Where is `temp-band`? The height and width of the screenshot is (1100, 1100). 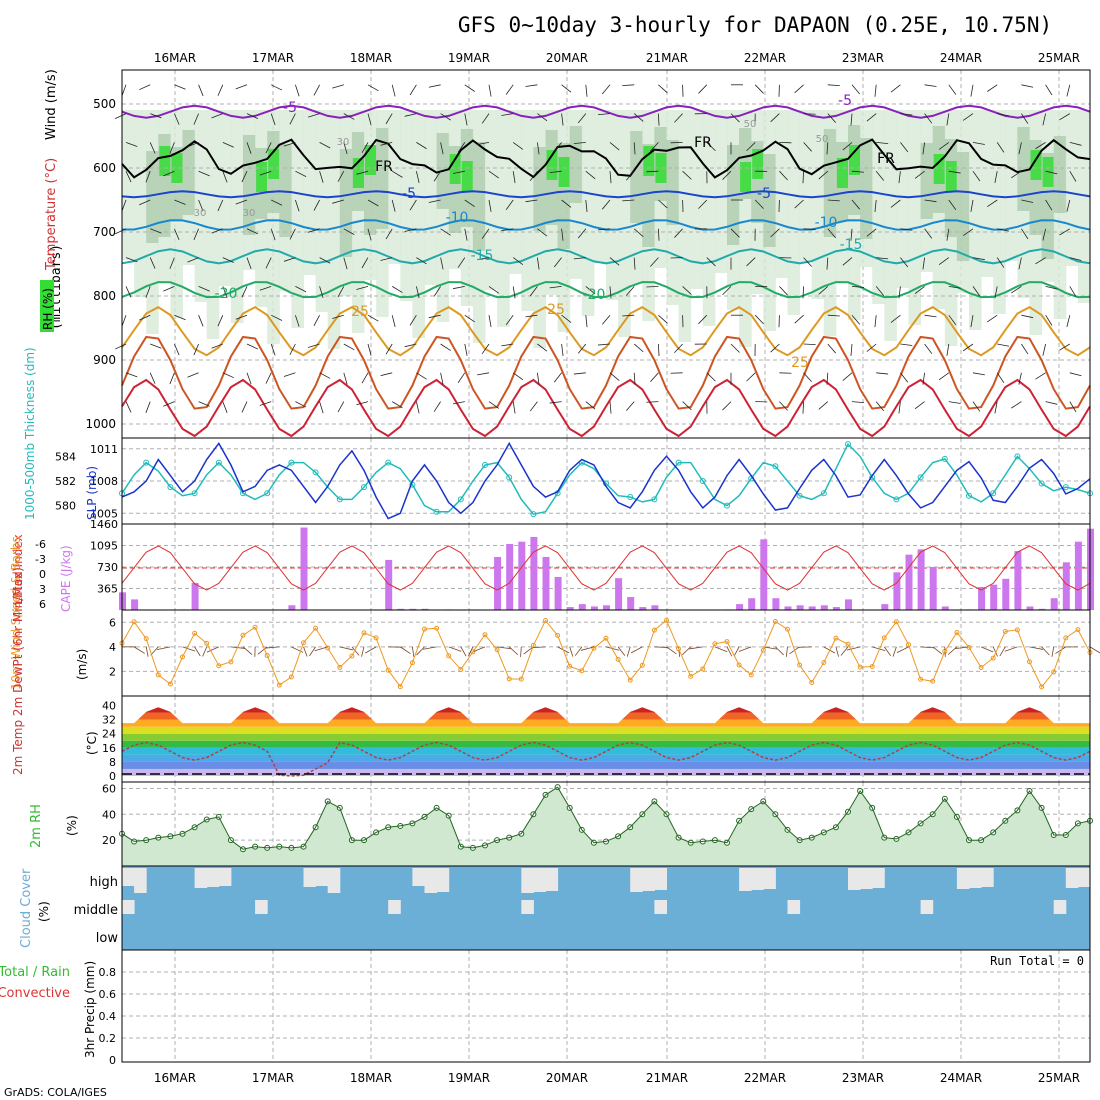 temp-band is located at coordinates (606, 765).